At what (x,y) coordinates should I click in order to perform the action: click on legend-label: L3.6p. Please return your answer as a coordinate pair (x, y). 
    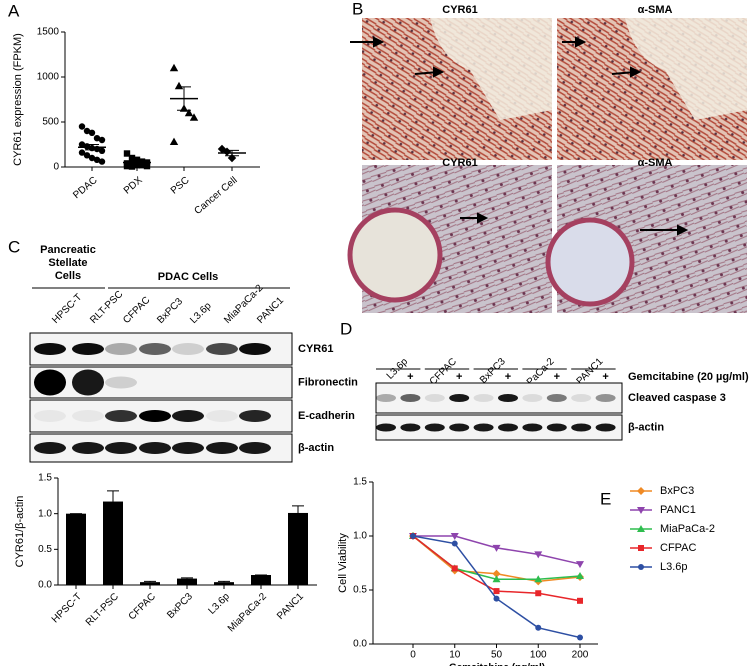
    Looking at the image, I should click on (674, 567).